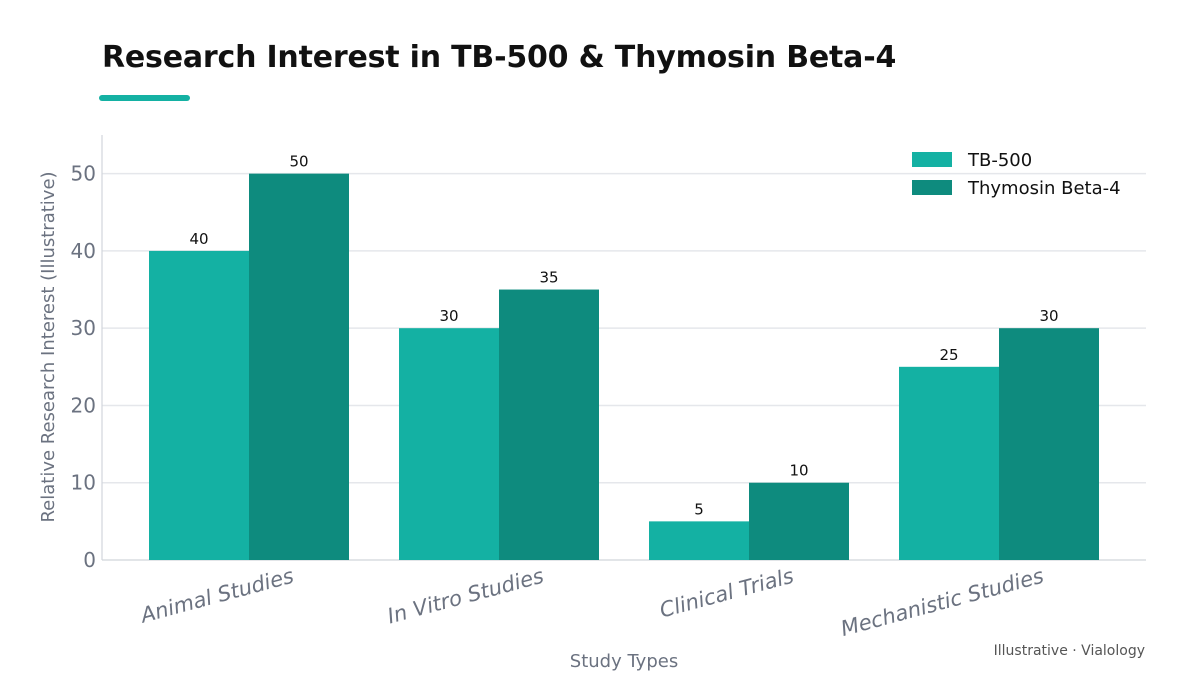  Describe the element at coordinates (798, 471) in the screenshot. I see `bar-value-label: 10` at that location.